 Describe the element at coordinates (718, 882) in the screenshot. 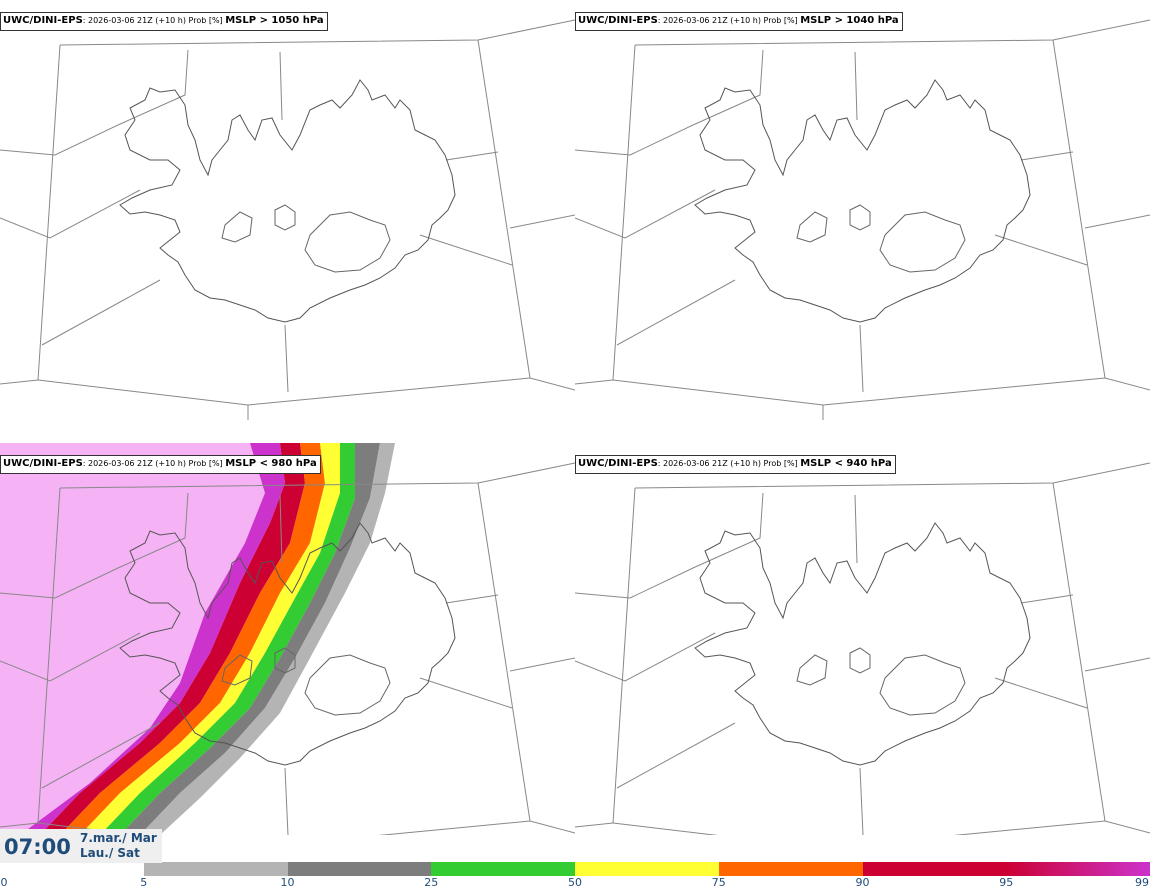

I see `colorbar-tick: 75` at that location.